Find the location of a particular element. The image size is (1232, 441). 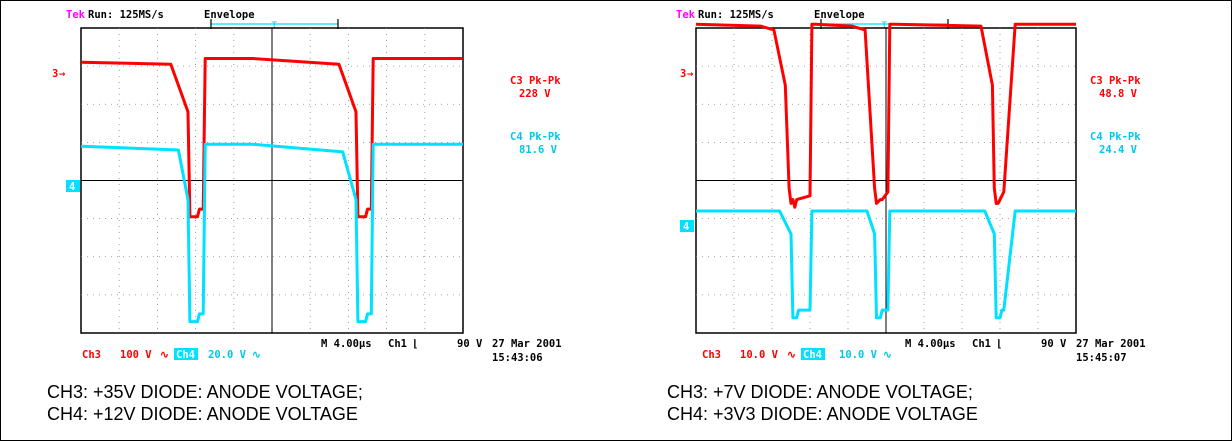

ch4-scale: 20.0 V is located at coordinates (227, 355).